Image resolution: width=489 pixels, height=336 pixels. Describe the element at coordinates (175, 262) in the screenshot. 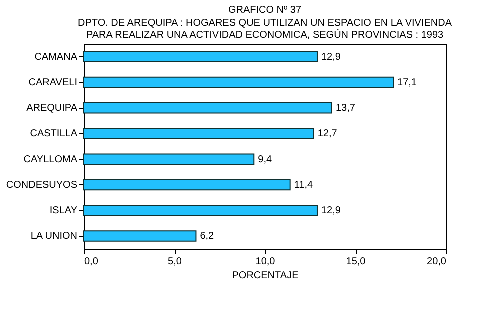

I see `x-tick-label: 5,0` at that location.